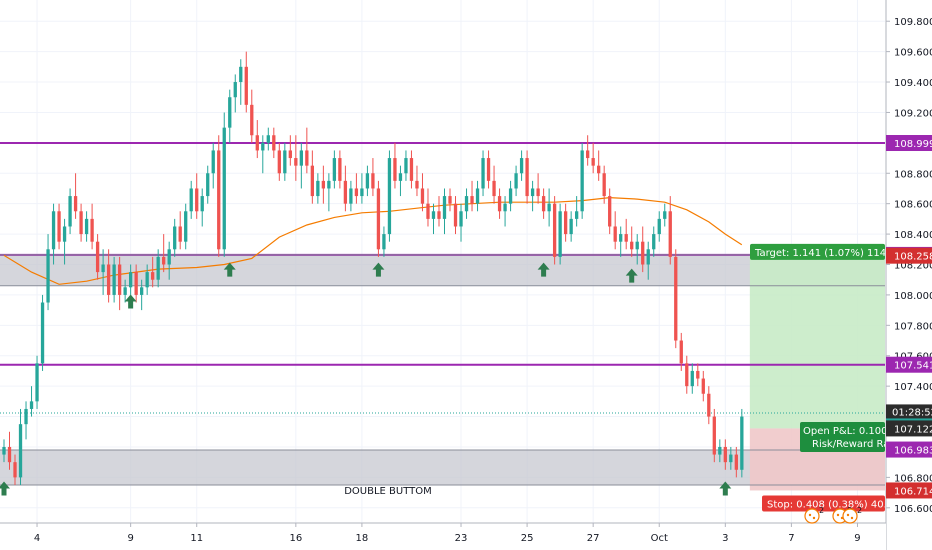 The height and width of the screenshot is (550, 932). I want to click on event-icon, so click(812, 516).